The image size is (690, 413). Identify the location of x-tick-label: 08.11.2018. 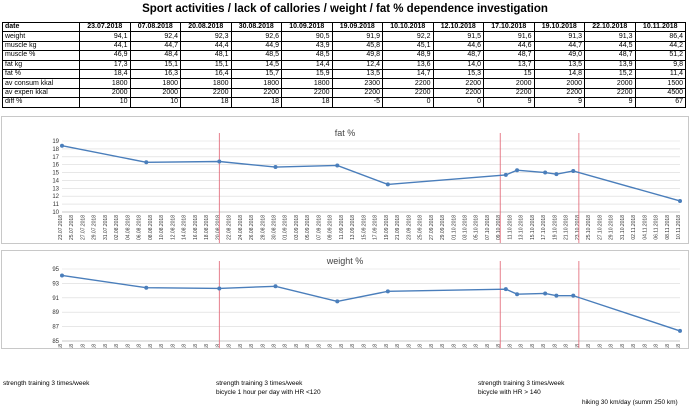
(668, 227).